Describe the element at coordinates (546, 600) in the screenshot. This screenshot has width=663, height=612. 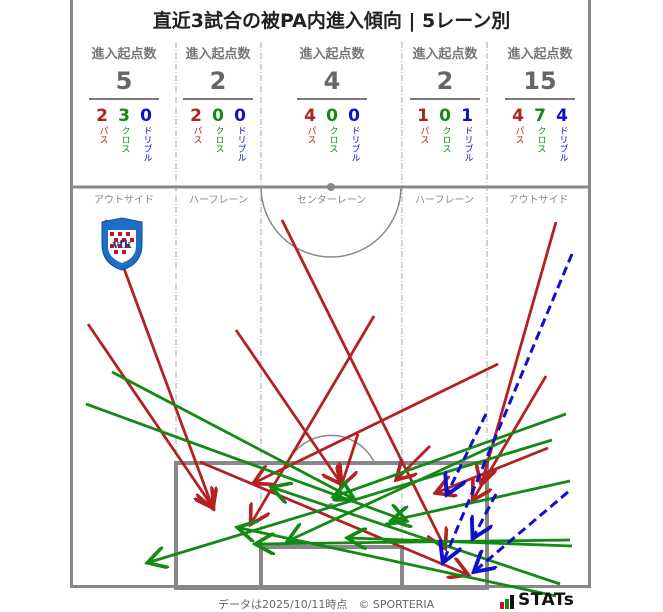
I see `stats-brand: STATs` at that location.